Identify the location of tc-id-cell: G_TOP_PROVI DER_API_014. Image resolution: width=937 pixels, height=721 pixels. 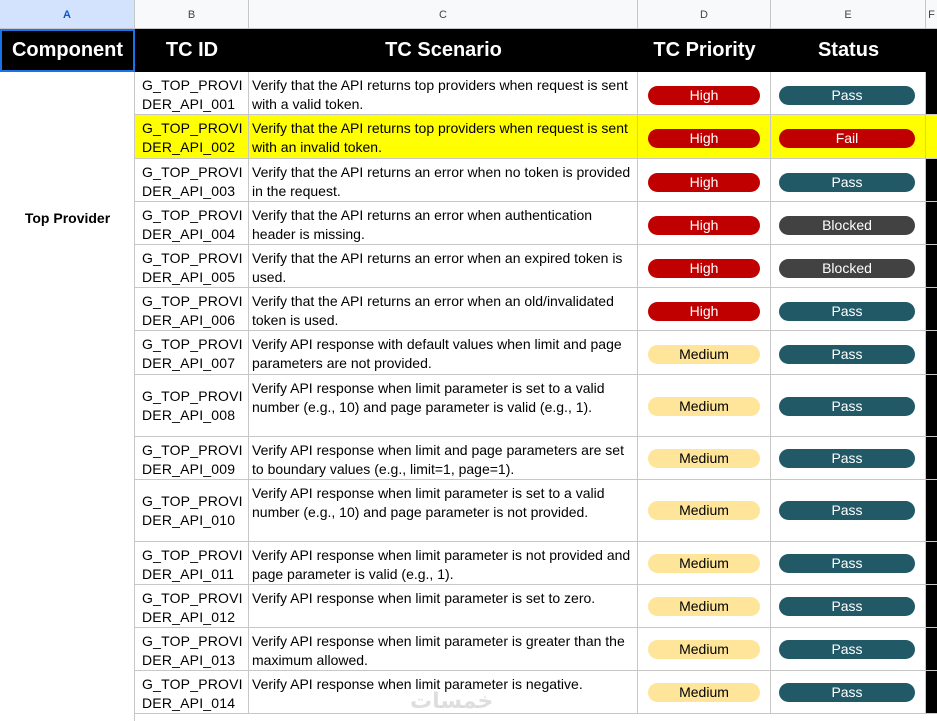
(192, 692).